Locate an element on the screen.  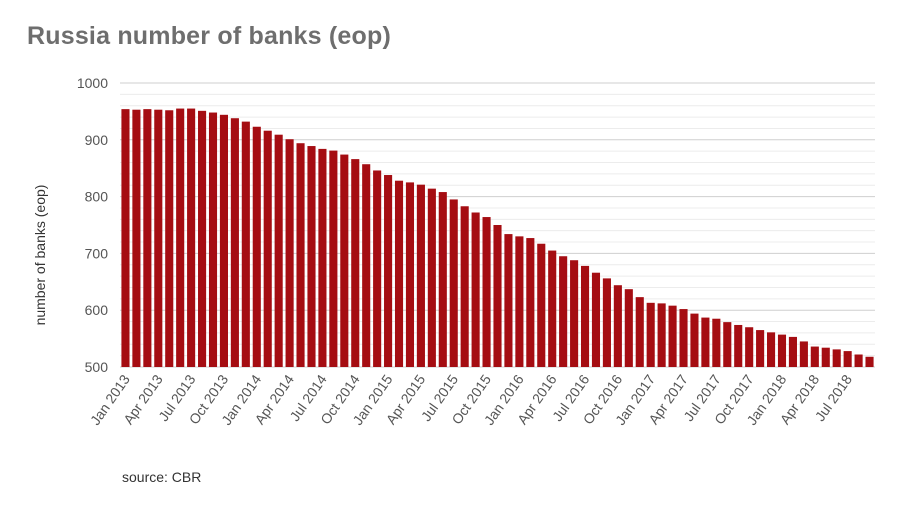
source-note: source: CBR is located at coordinates (162, 477).